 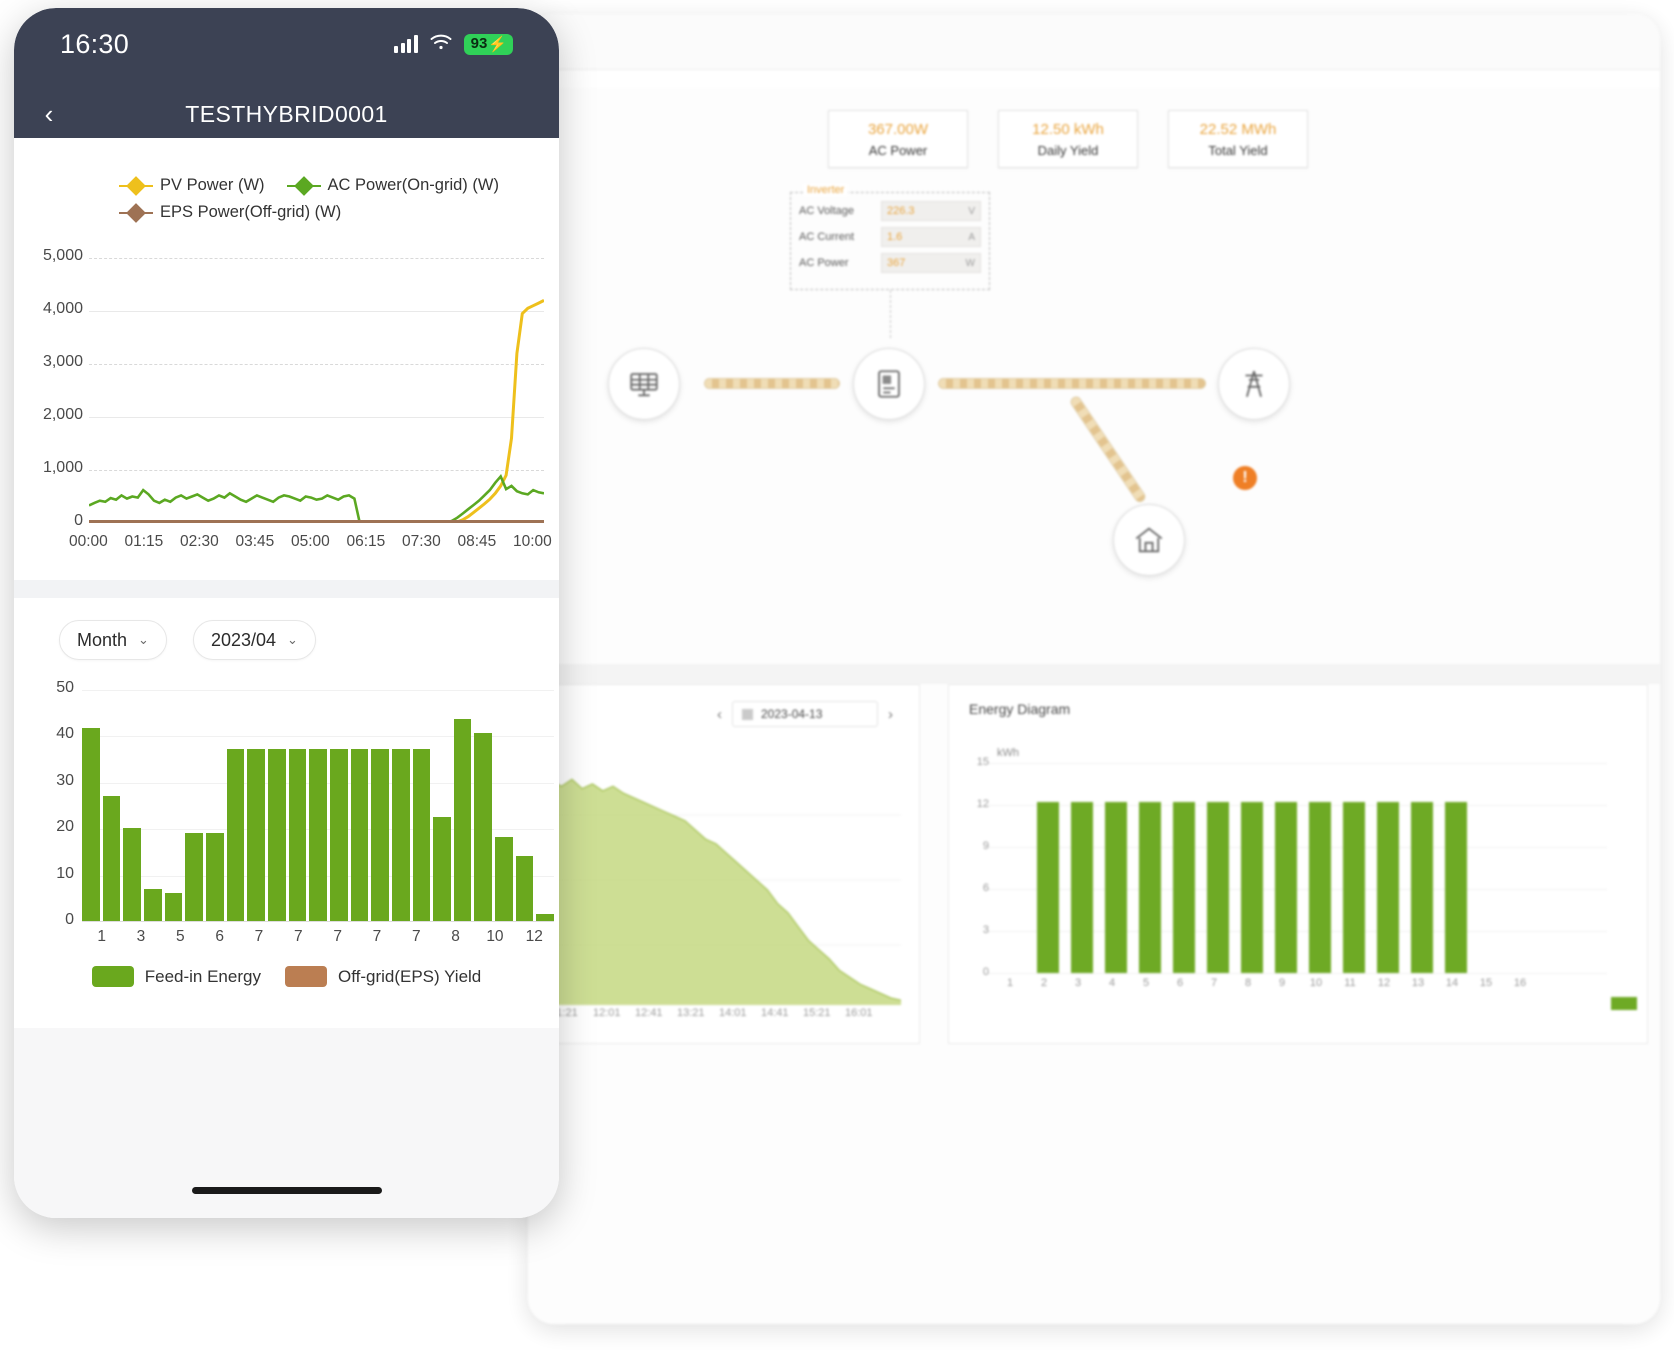 What do you see at coordinates (441, 44) in the screenshot?
I see `wifi-icon` at bounding box center [441, 44].